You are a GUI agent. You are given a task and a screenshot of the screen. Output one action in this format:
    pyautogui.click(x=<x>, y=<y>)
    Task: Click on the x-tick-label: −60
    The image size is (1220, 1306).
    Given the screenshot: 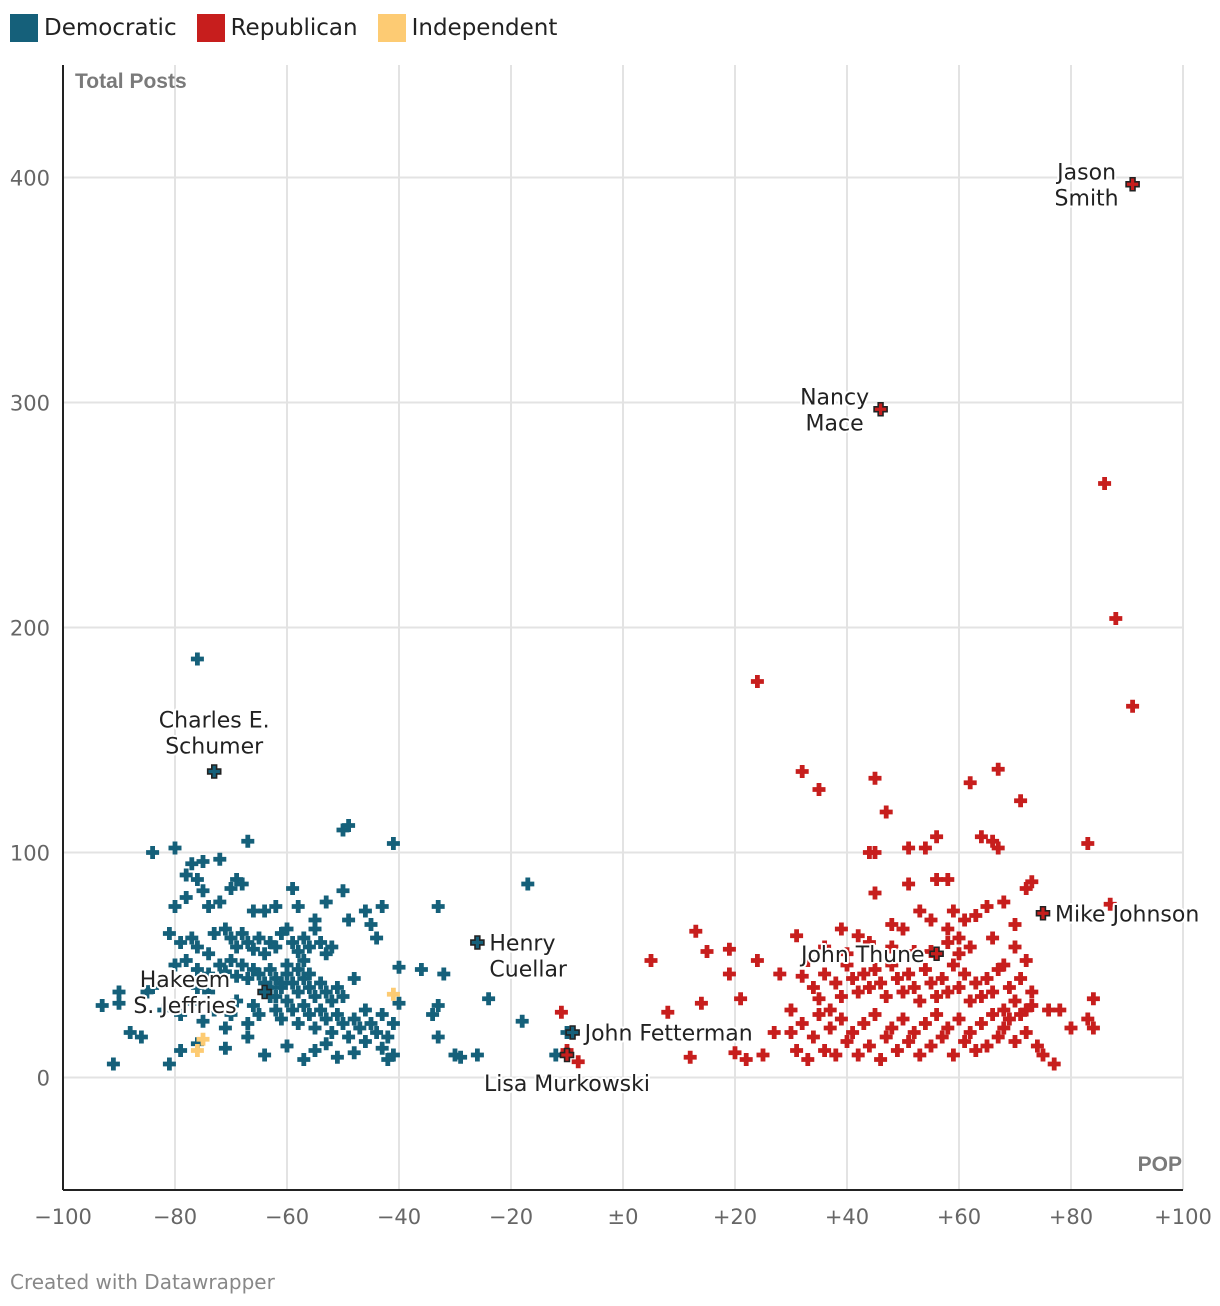 What is the action you would take?
    pyautogui.click(x=287, y=1217)
    